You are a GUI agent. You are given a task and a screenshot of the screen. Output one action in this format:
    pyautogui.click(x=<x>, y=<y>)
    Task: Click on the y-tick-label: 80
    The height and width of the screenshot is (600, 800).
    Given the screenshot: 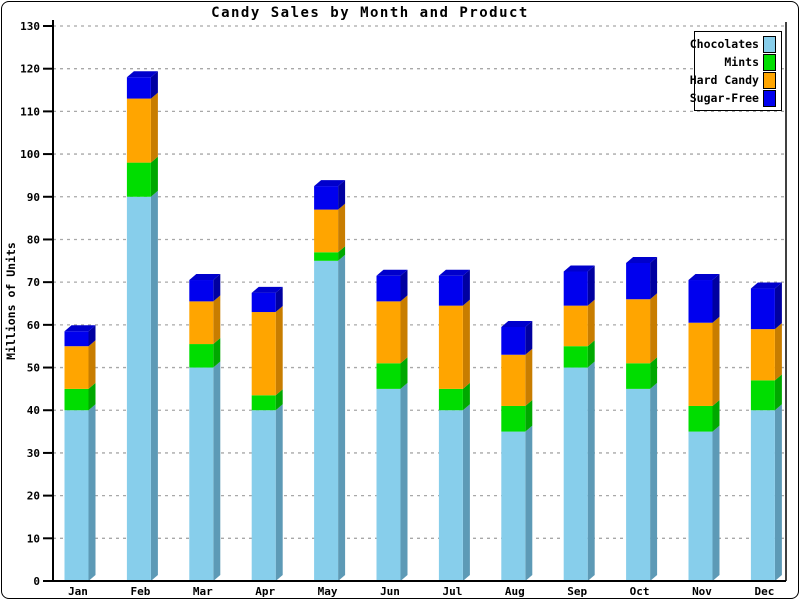 What is the action you would take?
    pyautogui.click(x=33, y=239)
    